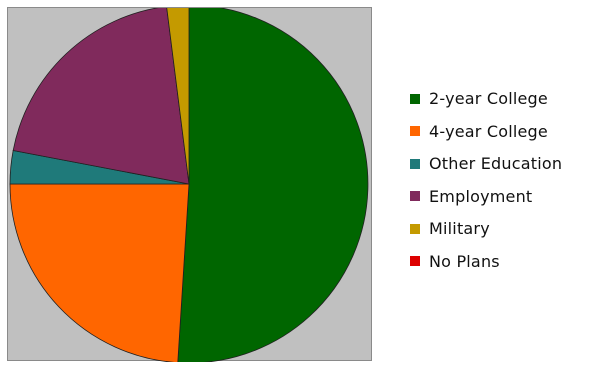 The image size is (600, 368). I want to click on legend-swatch-employment, so click(415, 196).